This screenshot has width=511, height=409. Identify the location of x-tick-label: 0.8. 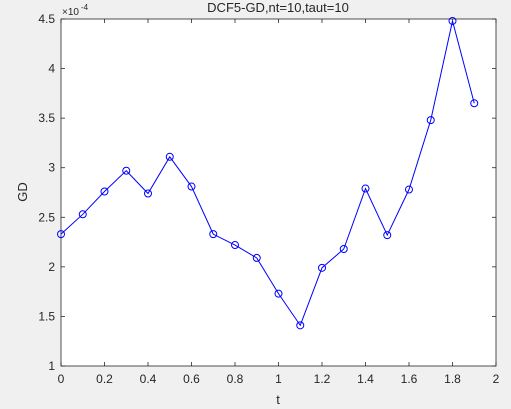
(235, 379).